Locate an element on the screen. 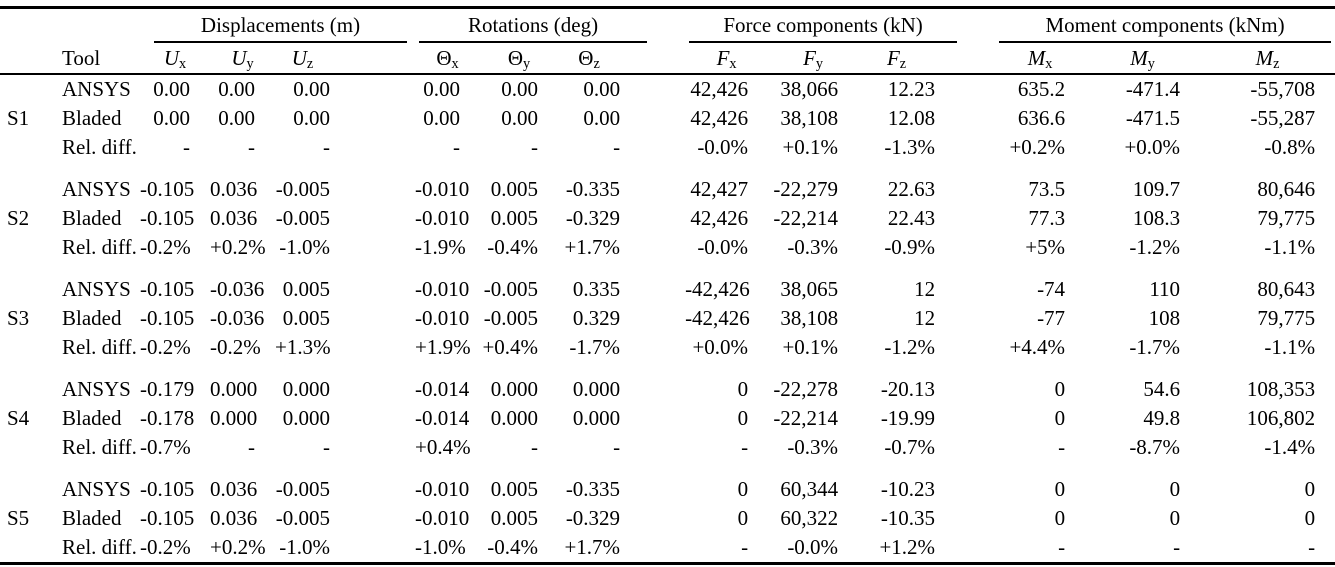 The image size is (1335, 567). column-header-mz: Mz is located at coordinates (1267, 59).